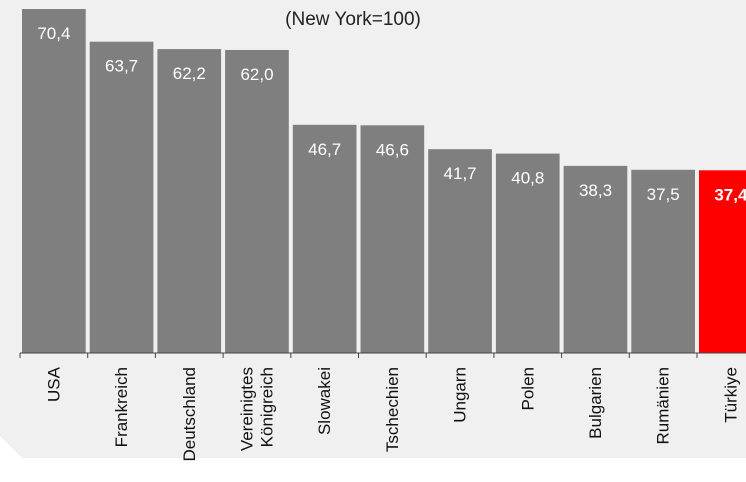  I want to click on x-tick-label: USA, so click(53, 384).